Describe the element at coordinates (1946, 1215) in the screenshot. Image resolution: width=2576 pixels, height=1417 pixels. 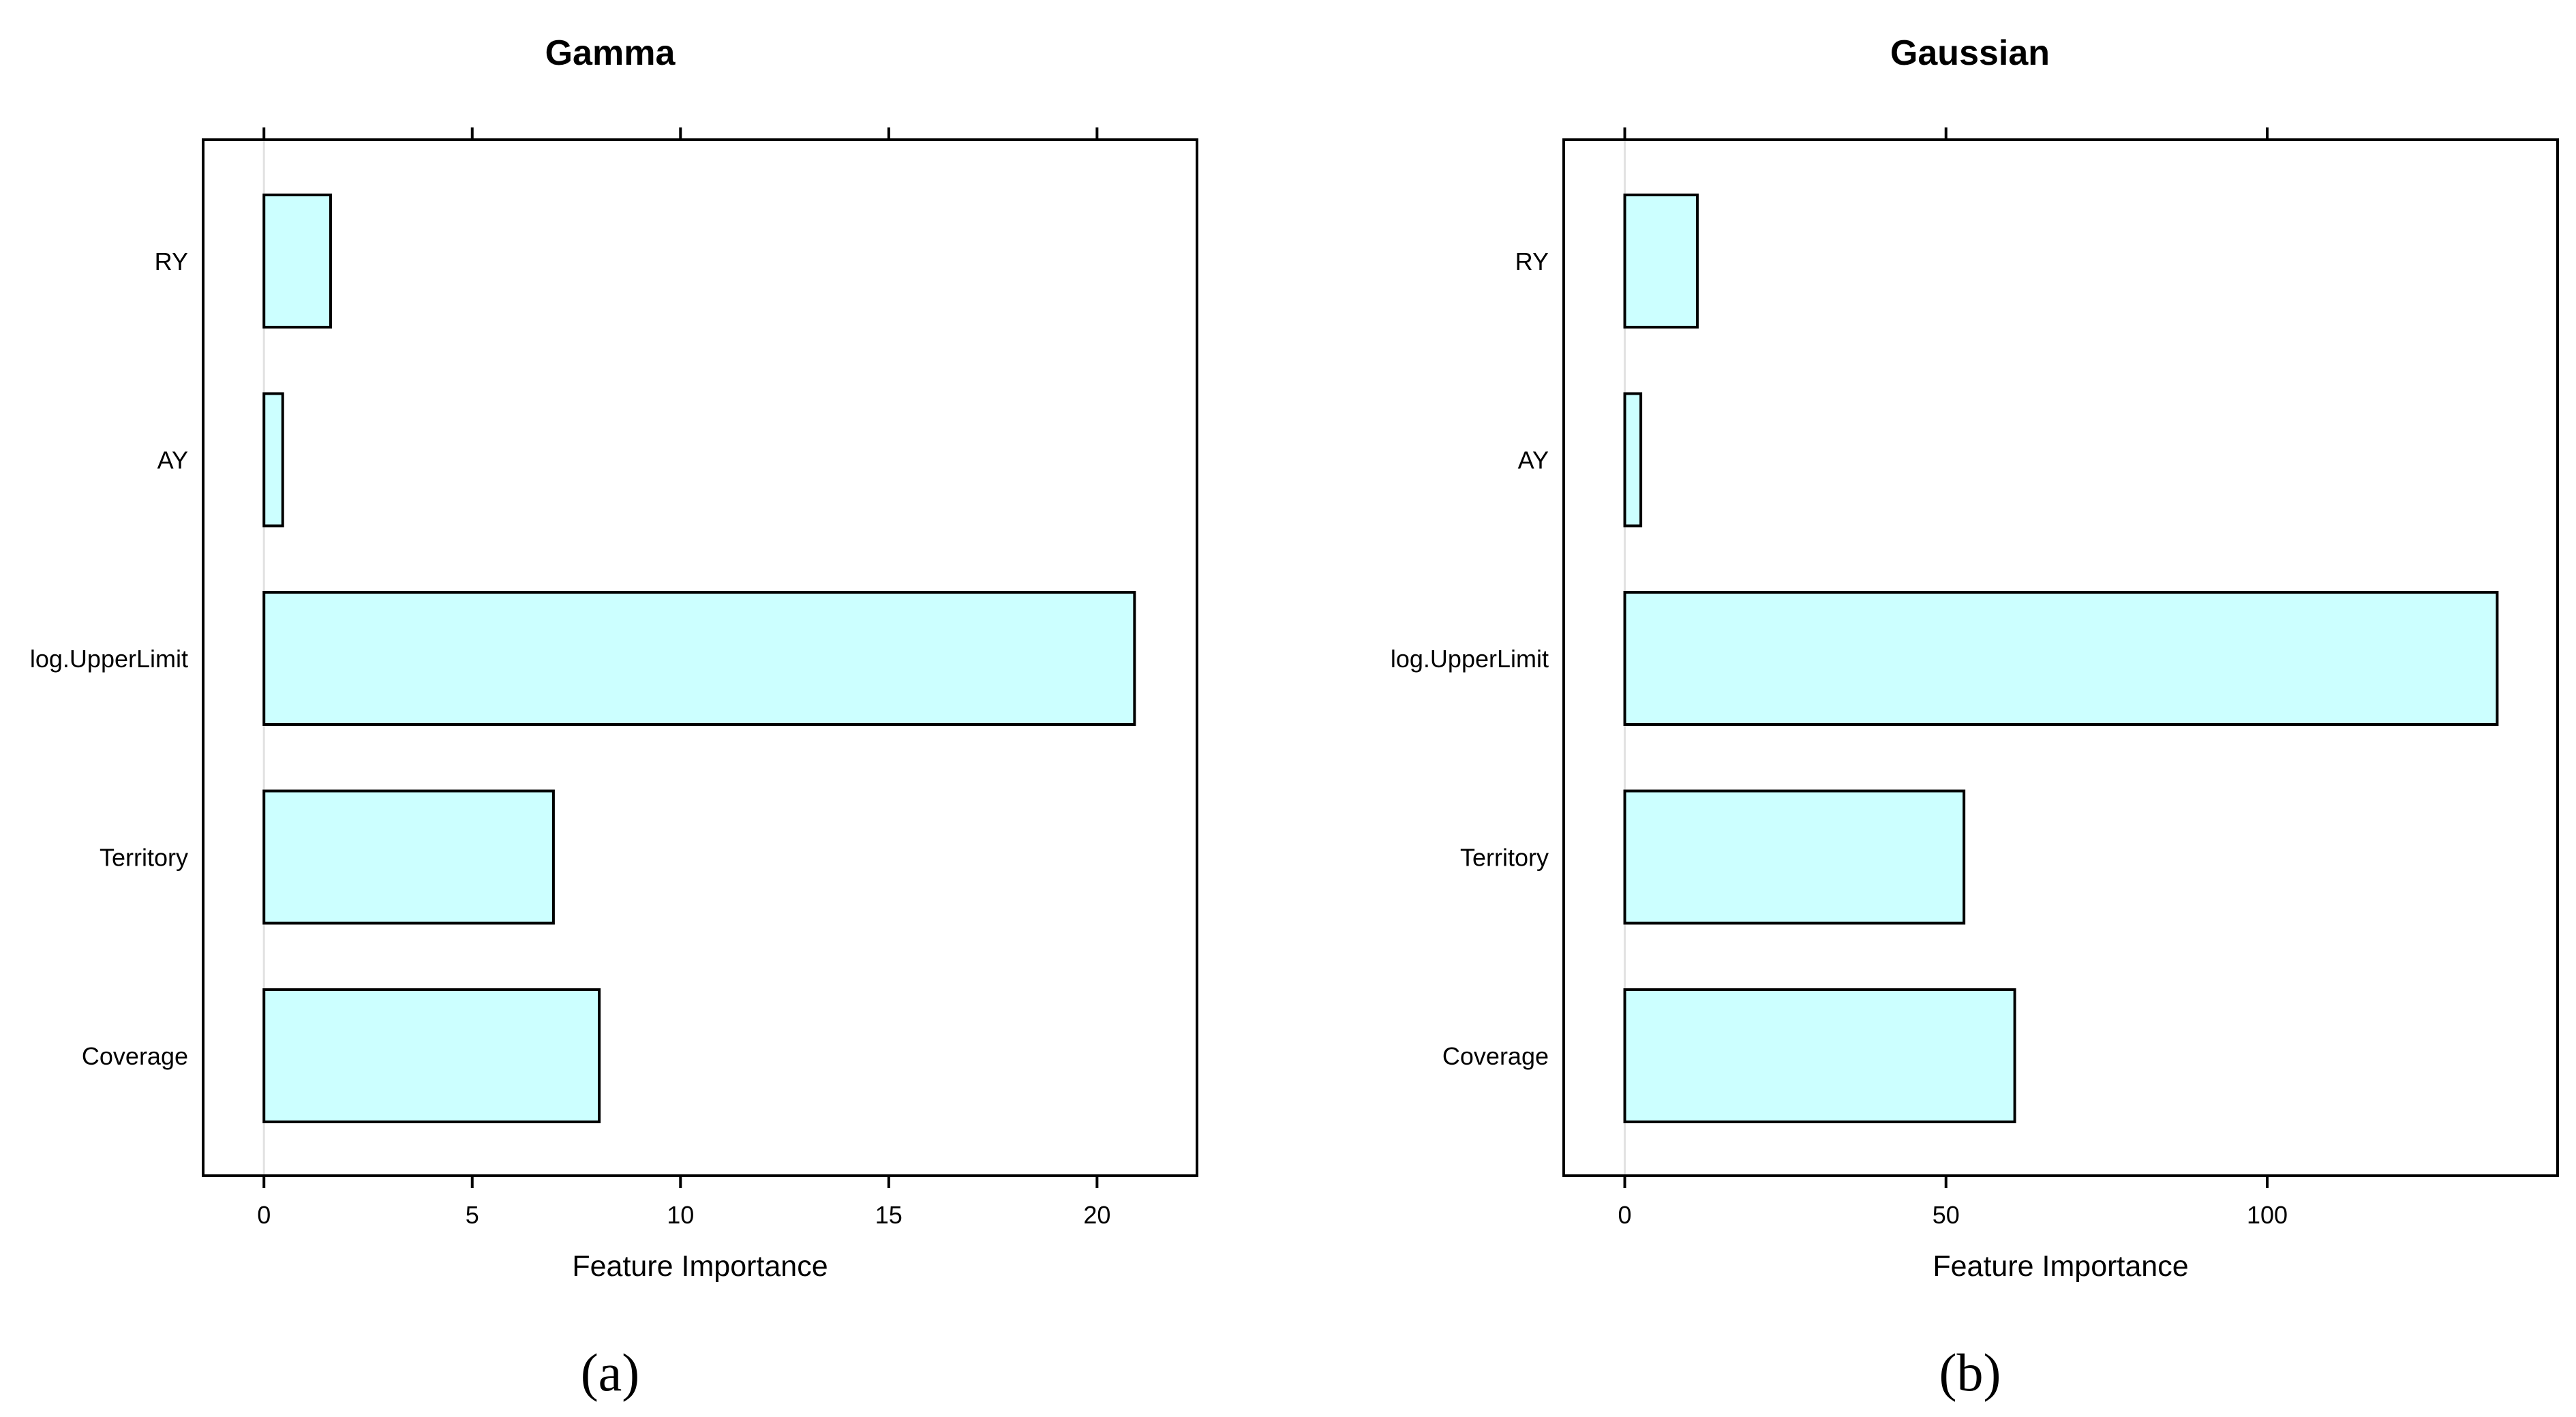
I see `x-tick-label: 50` at that location.